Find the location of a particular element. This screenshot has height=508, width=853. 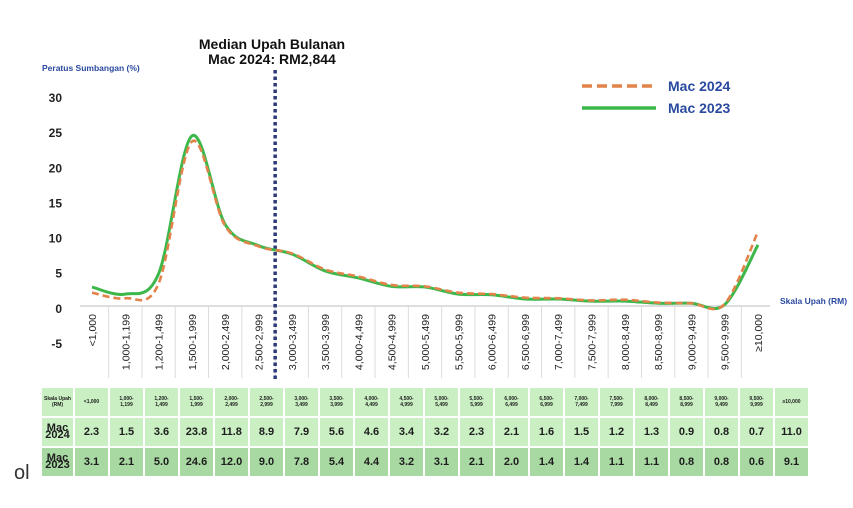

y-tick-label: 30 is located at coordinates (56, 98).